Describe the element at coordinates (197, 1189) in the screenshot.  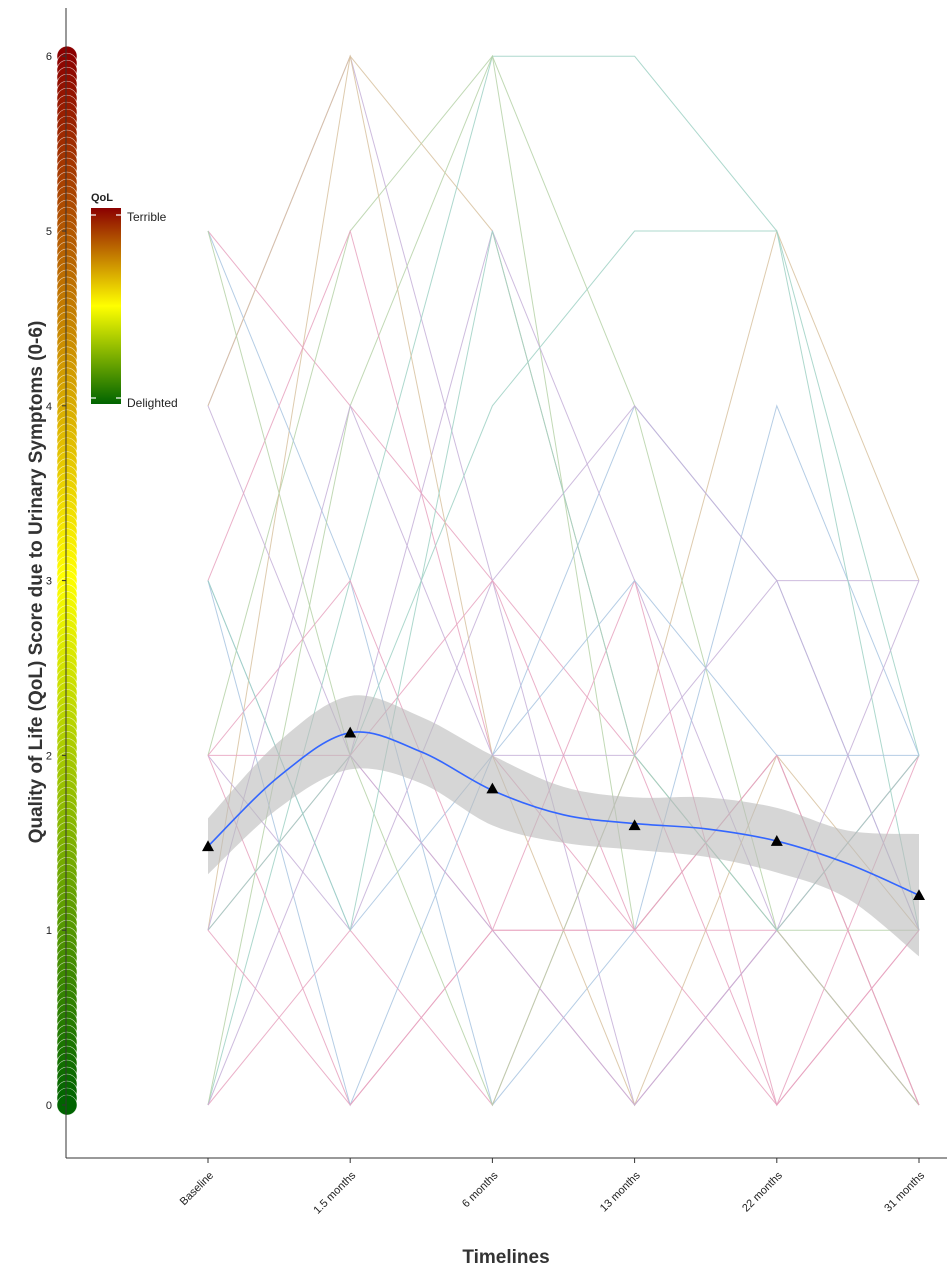
I see `x-tick-label: Baseline` at that location.